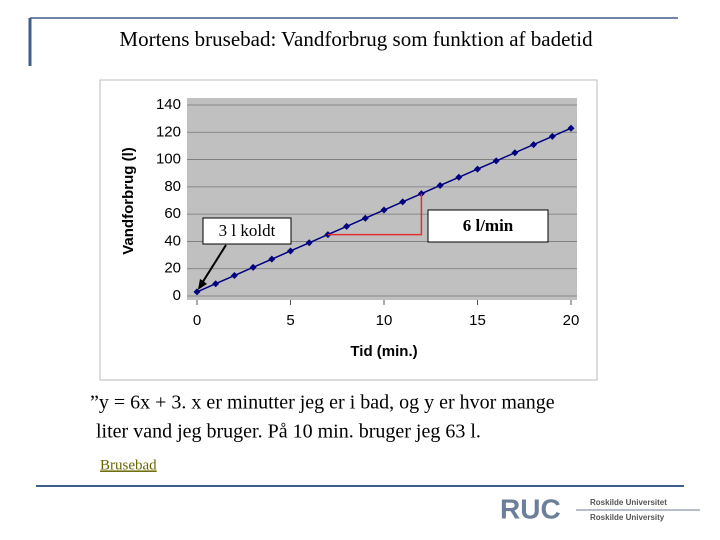 This screenshot has height=540, width=720. I want to click on logo-line: Roskilde University, so click(627, 517).